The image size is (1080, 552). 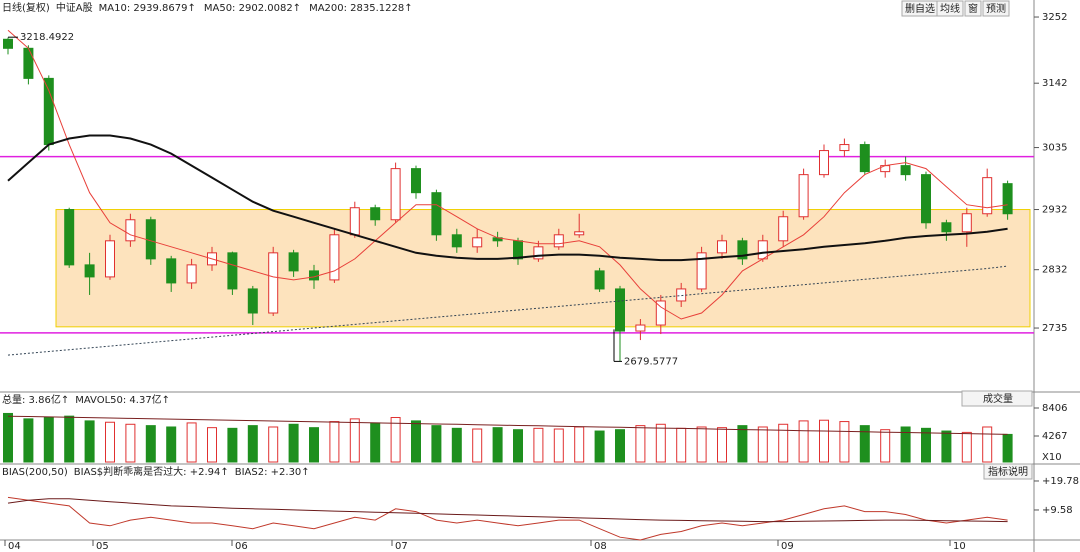 What do you see at coordinates (122, 399) in the screenshot?
I see `panel-header: MAVOL50: 4.37亿↑` at bounding box center [122, 399].